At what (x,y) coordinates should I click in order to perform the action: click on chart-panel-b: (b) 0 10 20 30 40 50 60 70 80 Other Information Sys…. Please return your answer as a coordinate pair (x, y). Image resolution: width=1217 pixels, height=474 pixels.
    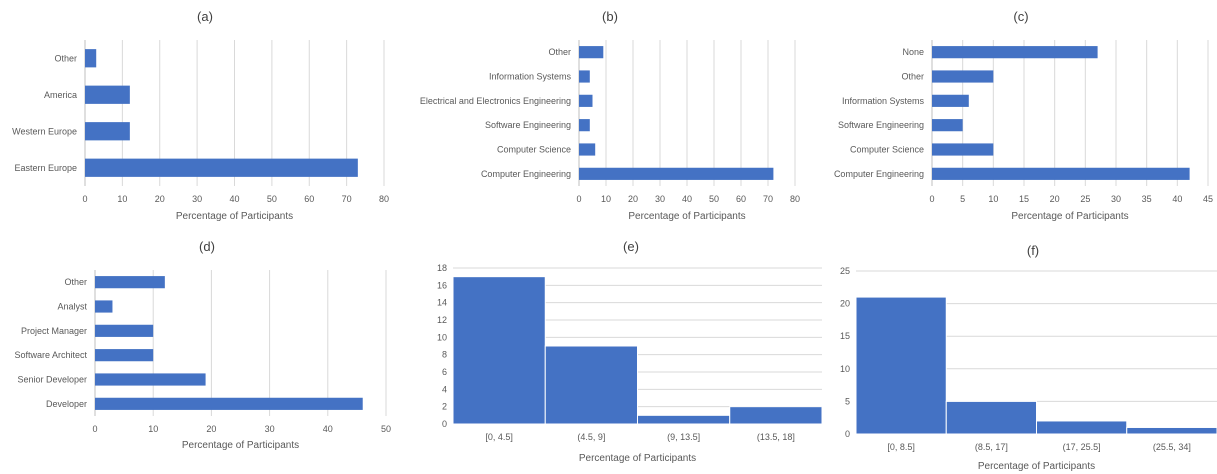
    Looking at the image, I should click on (610, 115).